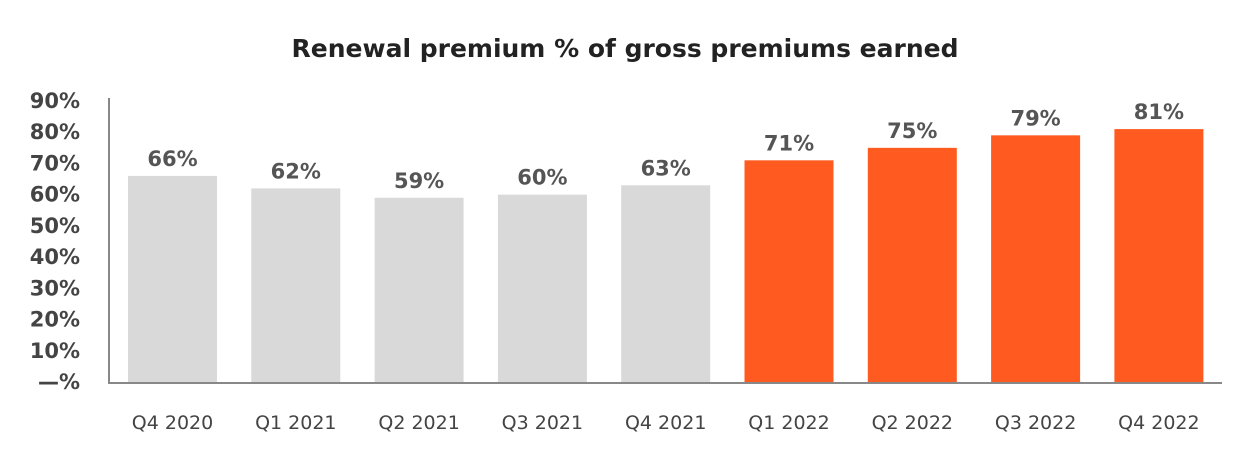 The width and height of the screenshot is (1250, 460). I want to click on data-label: 62%, so click(296, 171).